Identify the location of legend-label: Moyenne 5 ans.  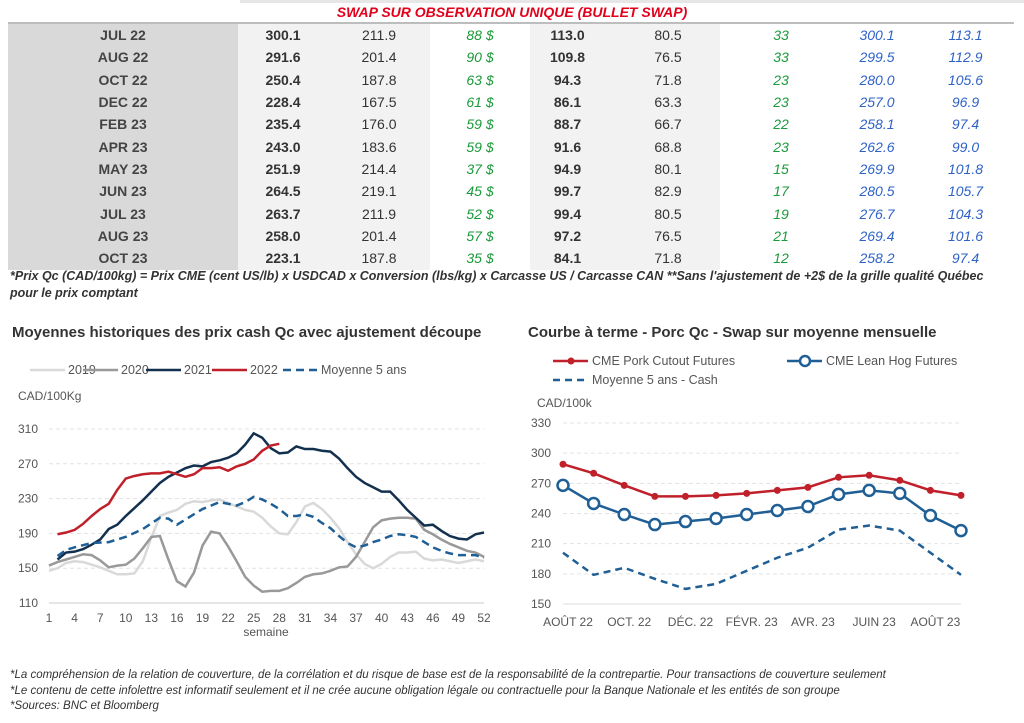
(363, 370).